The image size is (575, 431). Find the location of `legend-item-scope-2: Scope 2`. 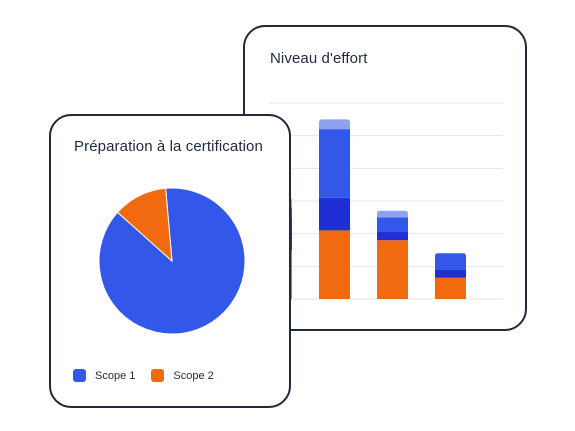

legend-item-scope-2: Scope 2 is located at coordinates (182, 375).